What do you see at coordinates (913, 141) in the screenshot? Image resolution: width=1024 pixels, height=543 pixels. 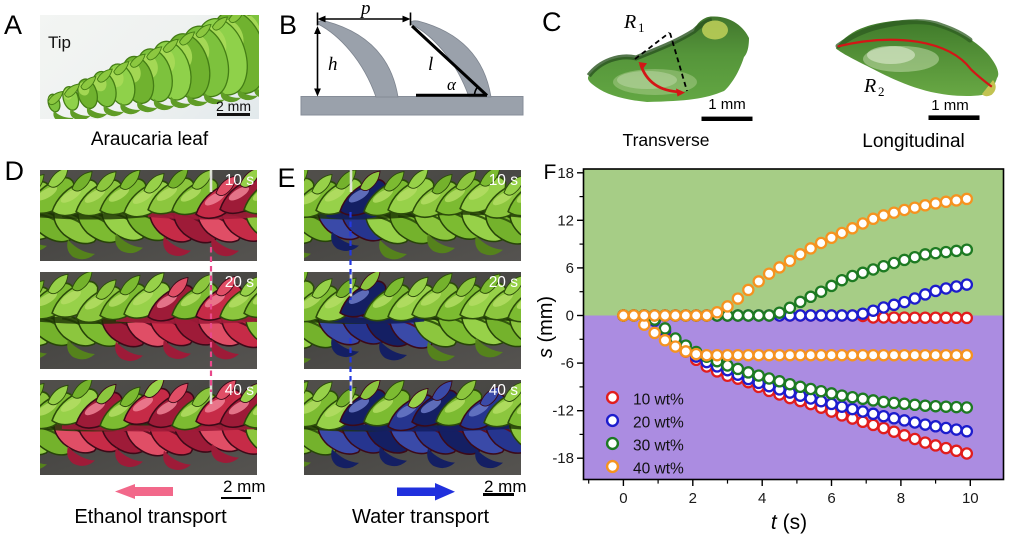 I see `svg-text: Longitudinal` at bounding box center [913, 141].